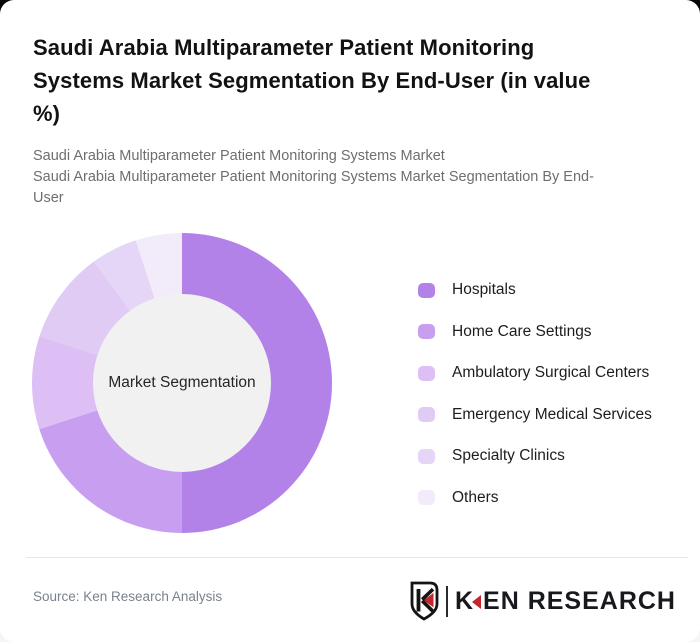 Image resolution: width=700 pixels, height=642 pixels. Describe the element at coordinates (477, 601) in the screenshot. I see `red-triangle-icon` at that location.